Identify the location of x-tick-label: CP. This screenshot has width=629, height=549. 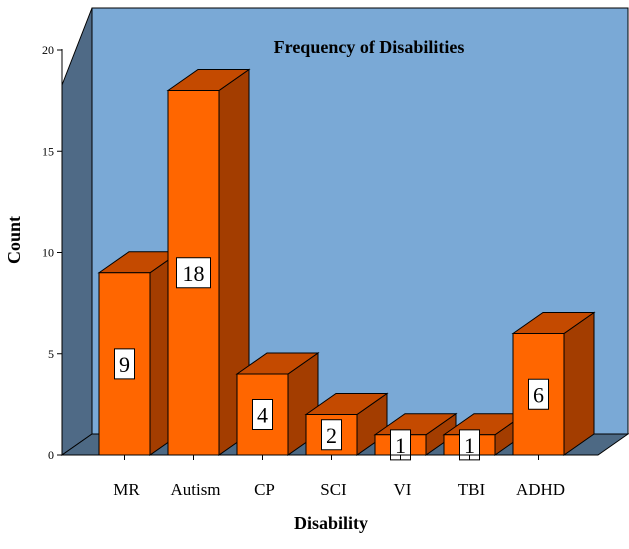
(264, 489).